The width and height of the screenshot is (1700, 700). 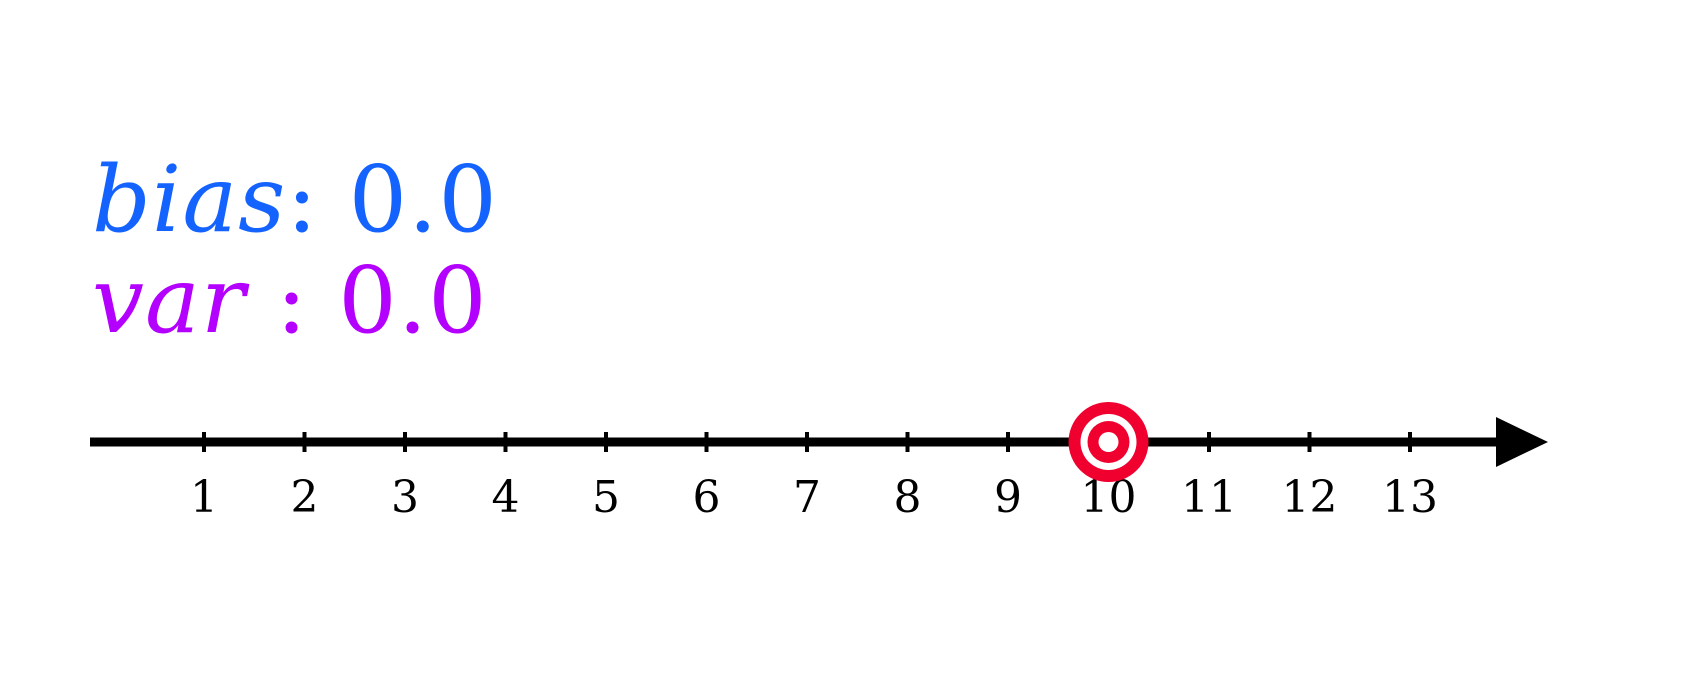 I want to click on variance-colon: :, so click(x=292, y=300).